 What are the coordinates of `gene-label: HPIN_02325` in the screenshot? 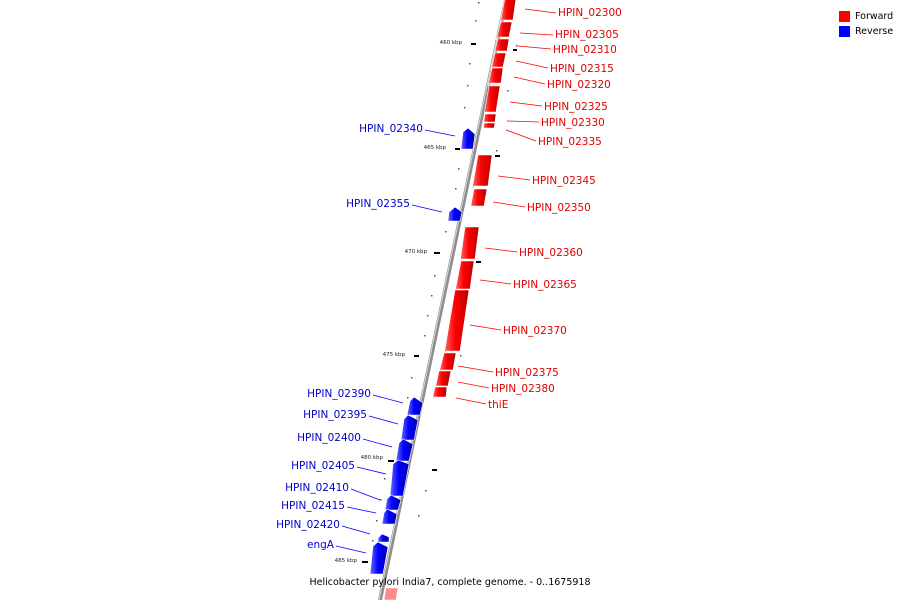 It's located at (576, 107).